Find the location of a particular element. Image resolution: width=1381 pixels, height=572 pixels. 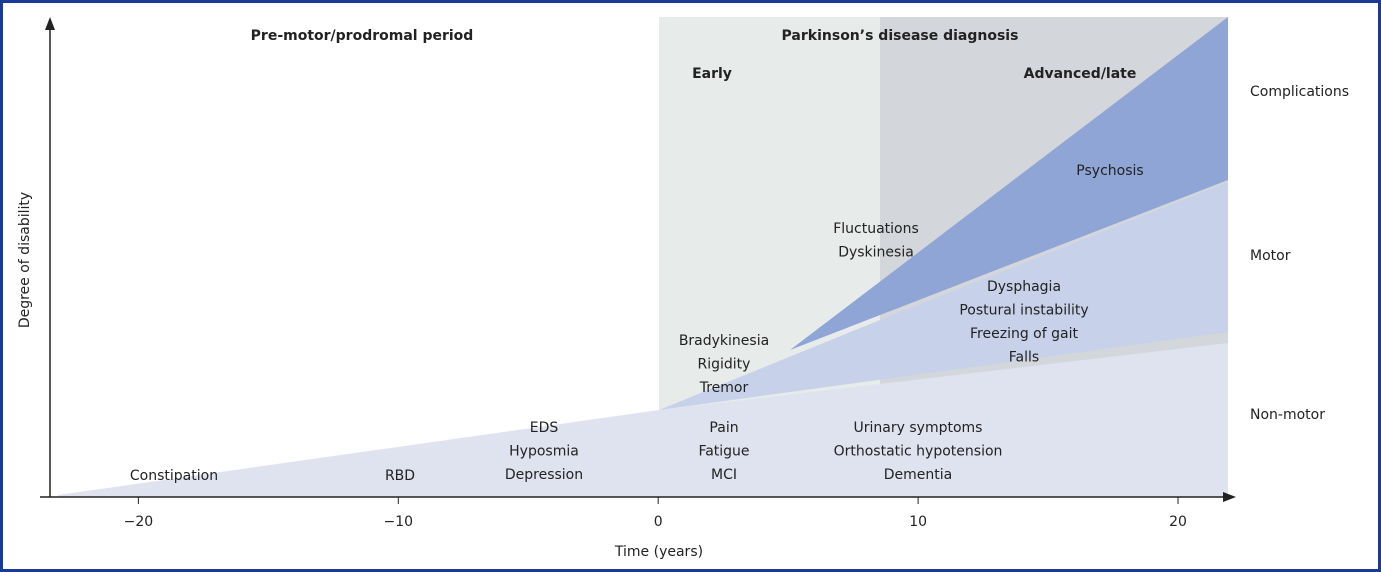

x-tick-label: −20 is located at coordinates (139, 522).